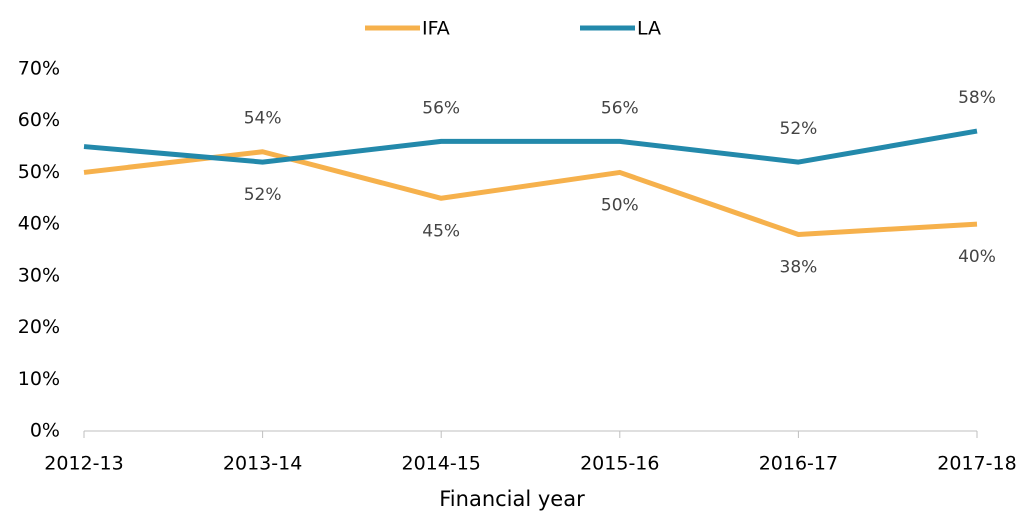 The height and width of the screenshot is (525, 1023). Describe the element at coordinates (39, 172) in the screenshot. I see `y-tick-label: 50%` at that location.